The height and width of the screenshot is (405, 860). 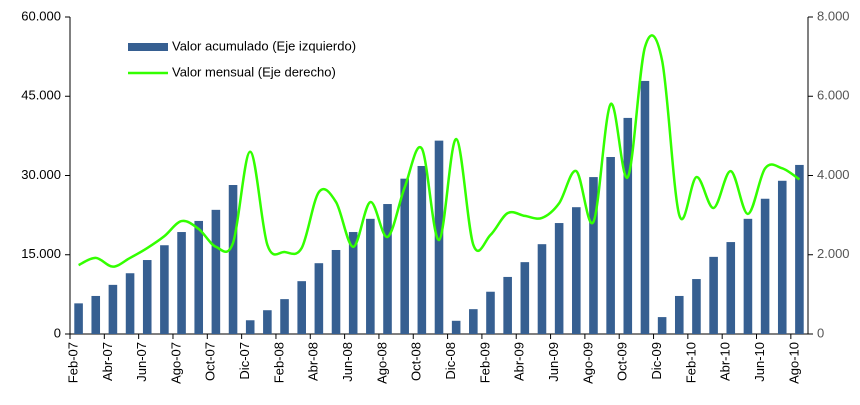 What do you see at coordinates (833, 174) in the screenshot?
I see `y2-tick-label: 4.000` at bounding box center [833, 174].